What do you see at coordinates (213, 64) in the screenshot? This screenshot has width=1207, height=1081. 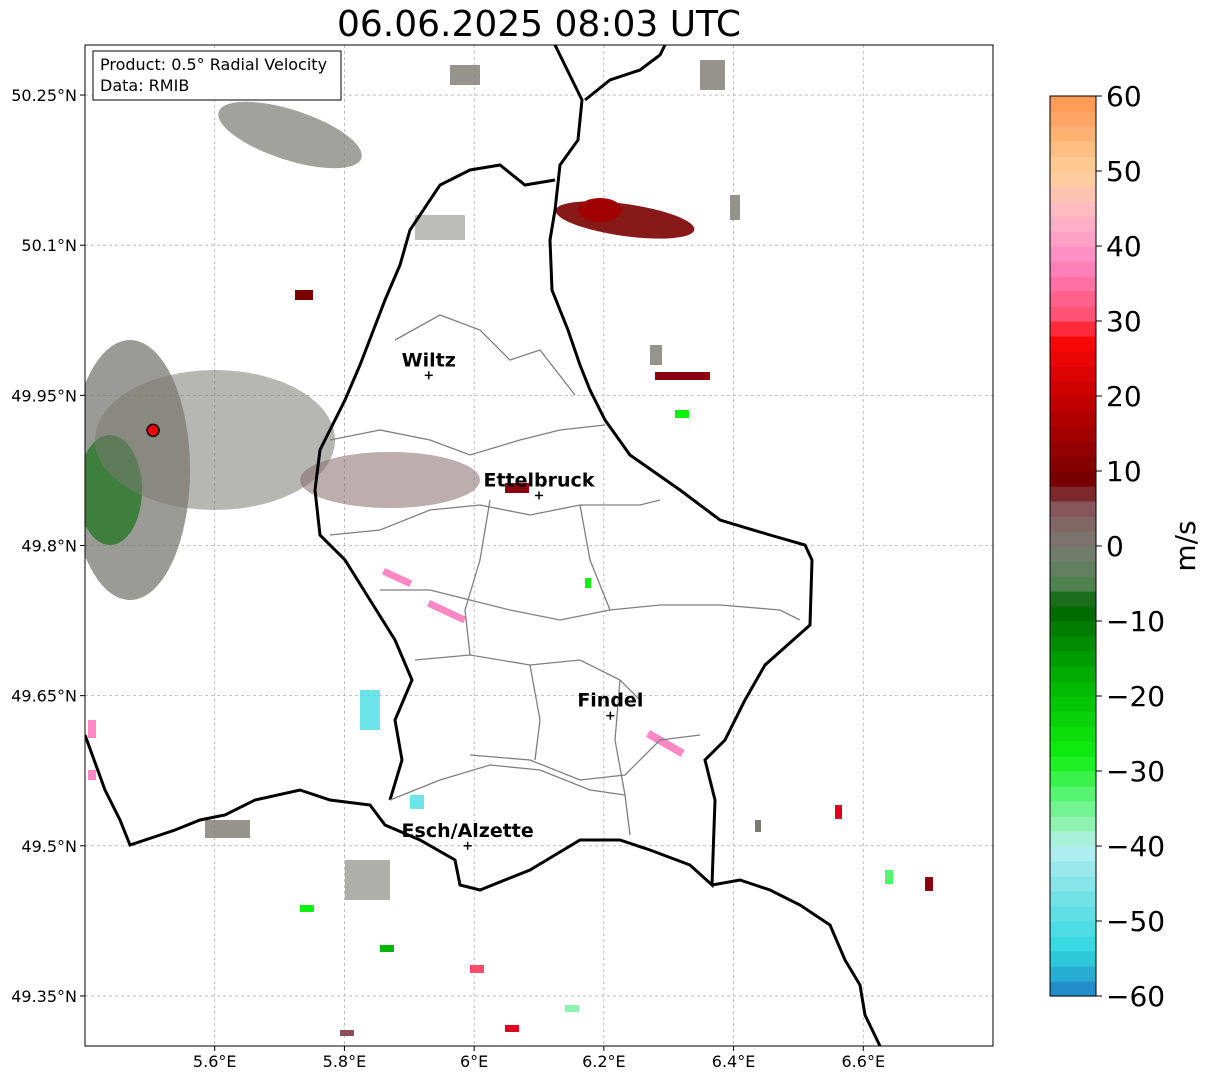 I see `info-product: Product: 0.5° Radial Velocity` at bounding box center [213, 64].